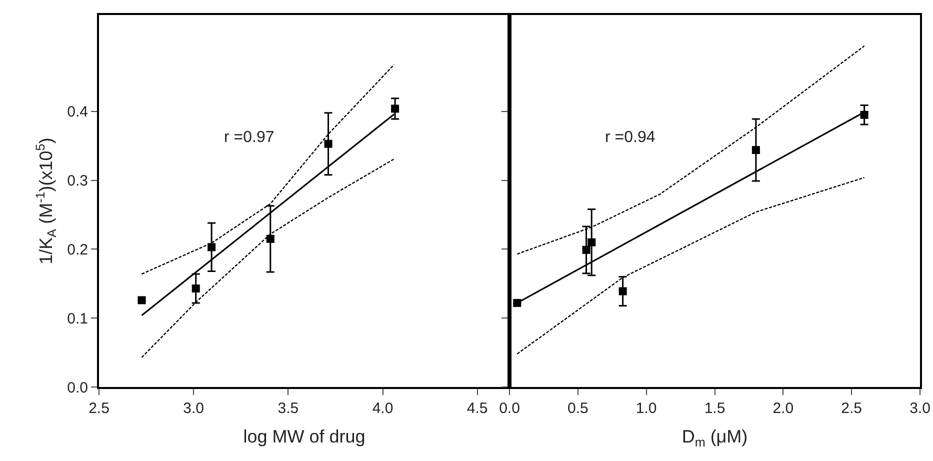 Image resolution: width=933 pixels, height=461 pixels. Describe the element at coordinates (249, 137) in the screenshot. I see `annotation: r =0.97` at that location.